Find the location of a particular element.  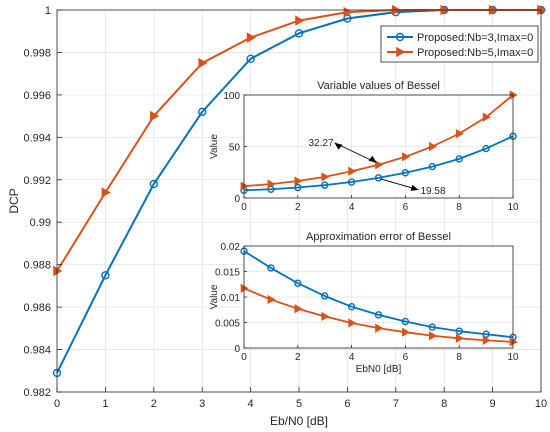

y-tick-label: 1 is located at coordinates (48, 11).